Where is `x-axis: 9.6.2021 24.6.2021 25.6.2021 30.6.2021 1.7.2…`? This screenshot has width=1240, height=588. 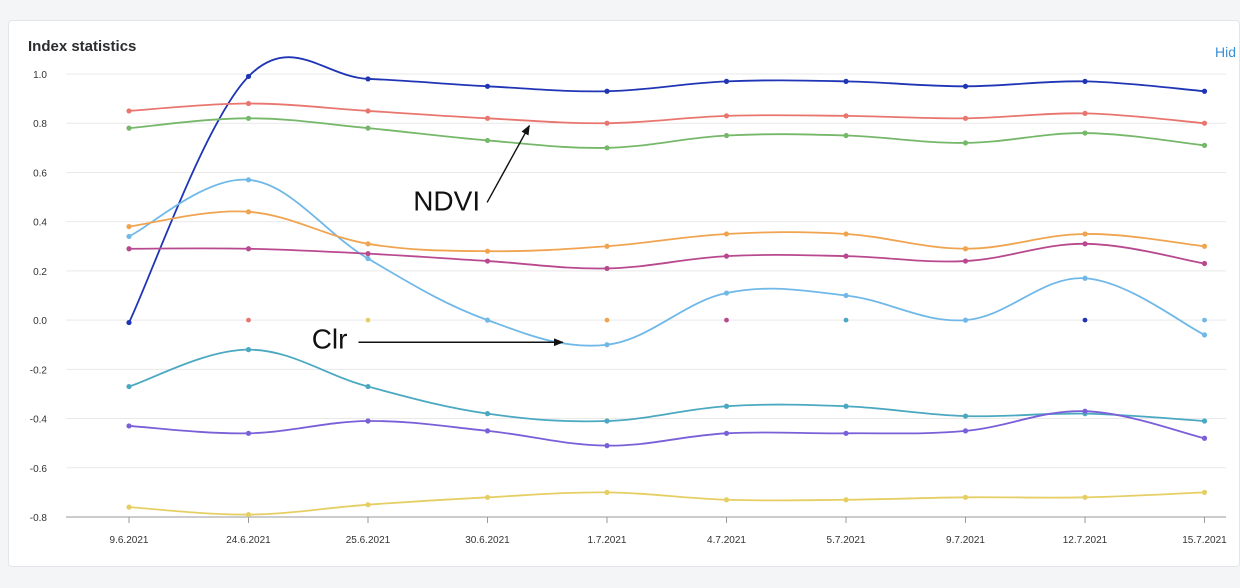 x-axis: 9.6.2021 24.6.2021 25.6.2021 30.6.2021 1.7.2… is located at coordinates (668, 531).